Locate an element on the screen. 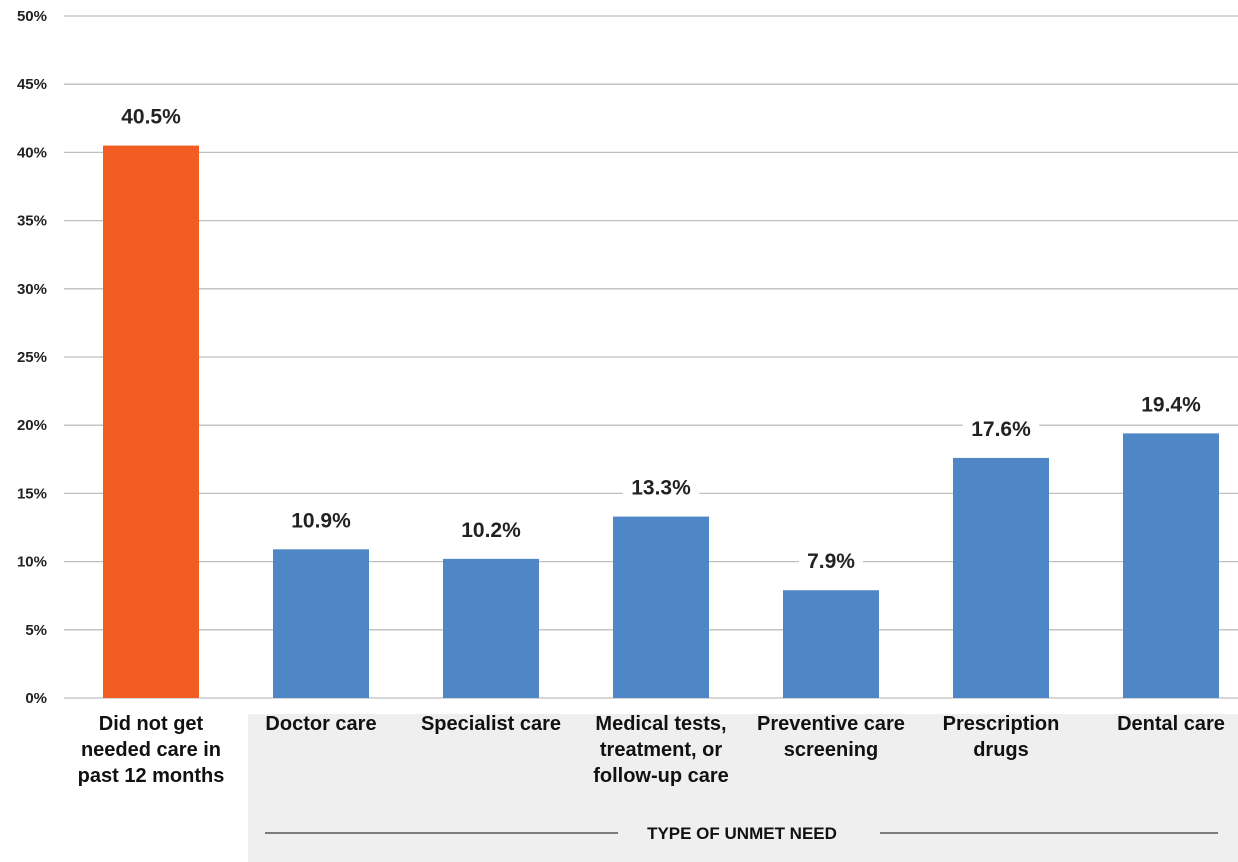 Image resolution: width=1238 pixels, height=862 pixels. y-tick-label: 30% is located at coordinates (32, 289).